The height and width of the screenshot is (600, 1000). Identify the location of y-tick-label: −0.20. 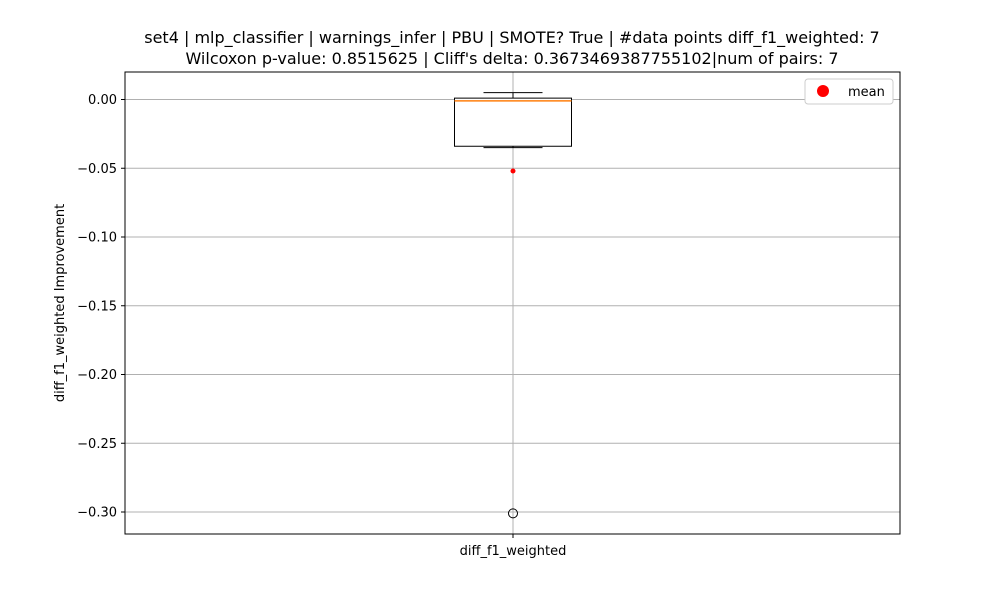
(97, 375).